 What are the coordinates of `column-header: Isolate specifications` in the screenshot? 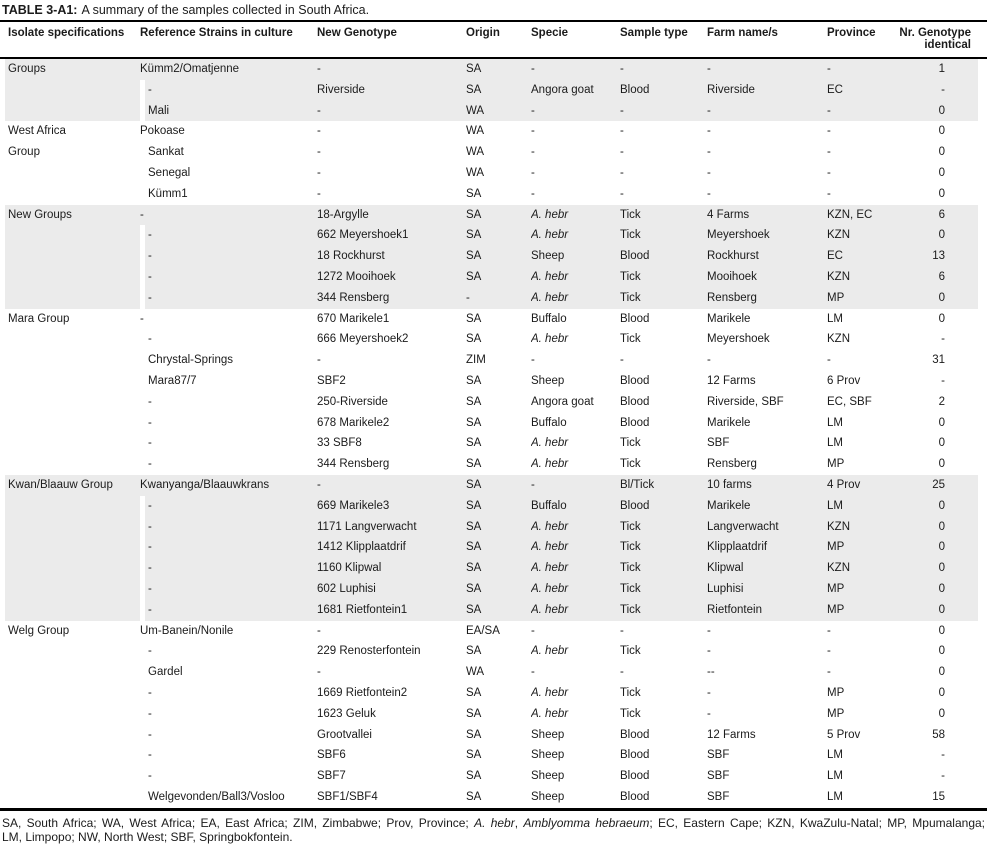 It's located at (70, 40).